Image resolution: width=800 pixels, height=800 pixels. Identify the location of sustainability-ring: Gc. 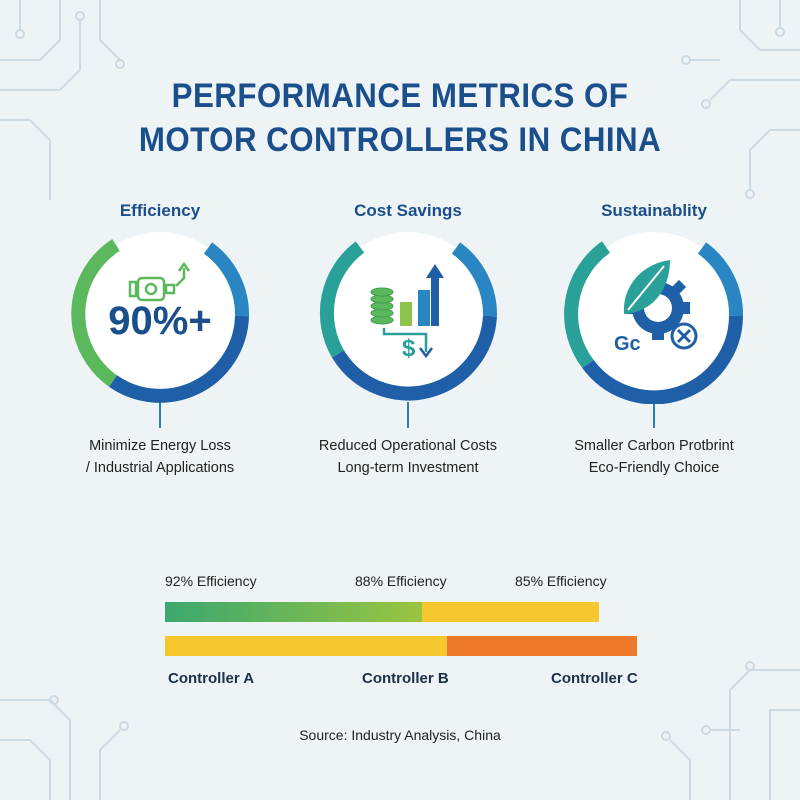
(654, 318).